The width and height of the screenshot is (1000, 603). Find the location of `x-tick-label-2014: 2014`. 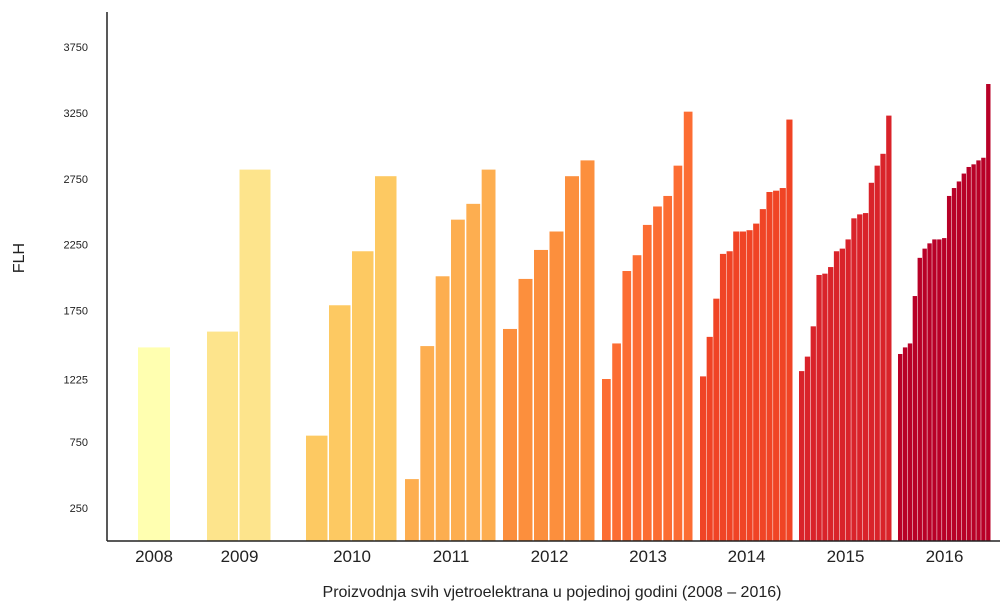

x-tick-label-2014: 2014 is located at coordinates (747, 556).